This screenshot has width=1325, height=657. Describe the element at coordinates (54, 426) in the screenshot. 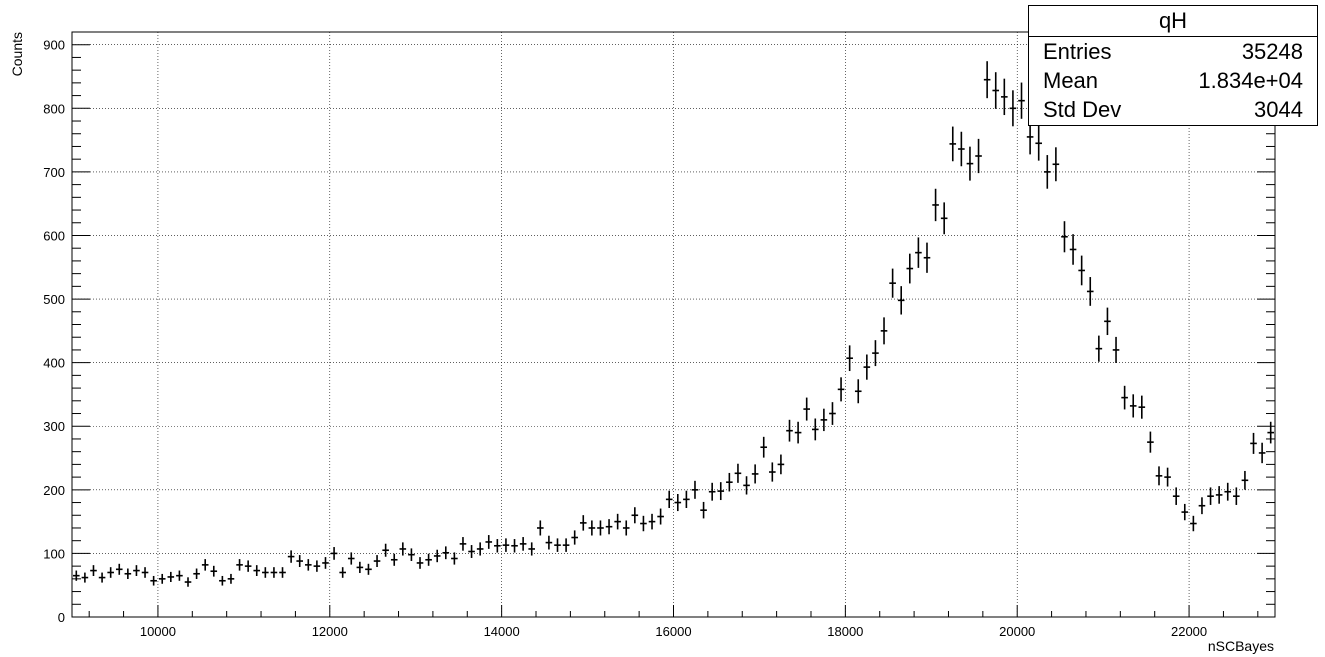

I see `y-tick-label: 300` at that location.